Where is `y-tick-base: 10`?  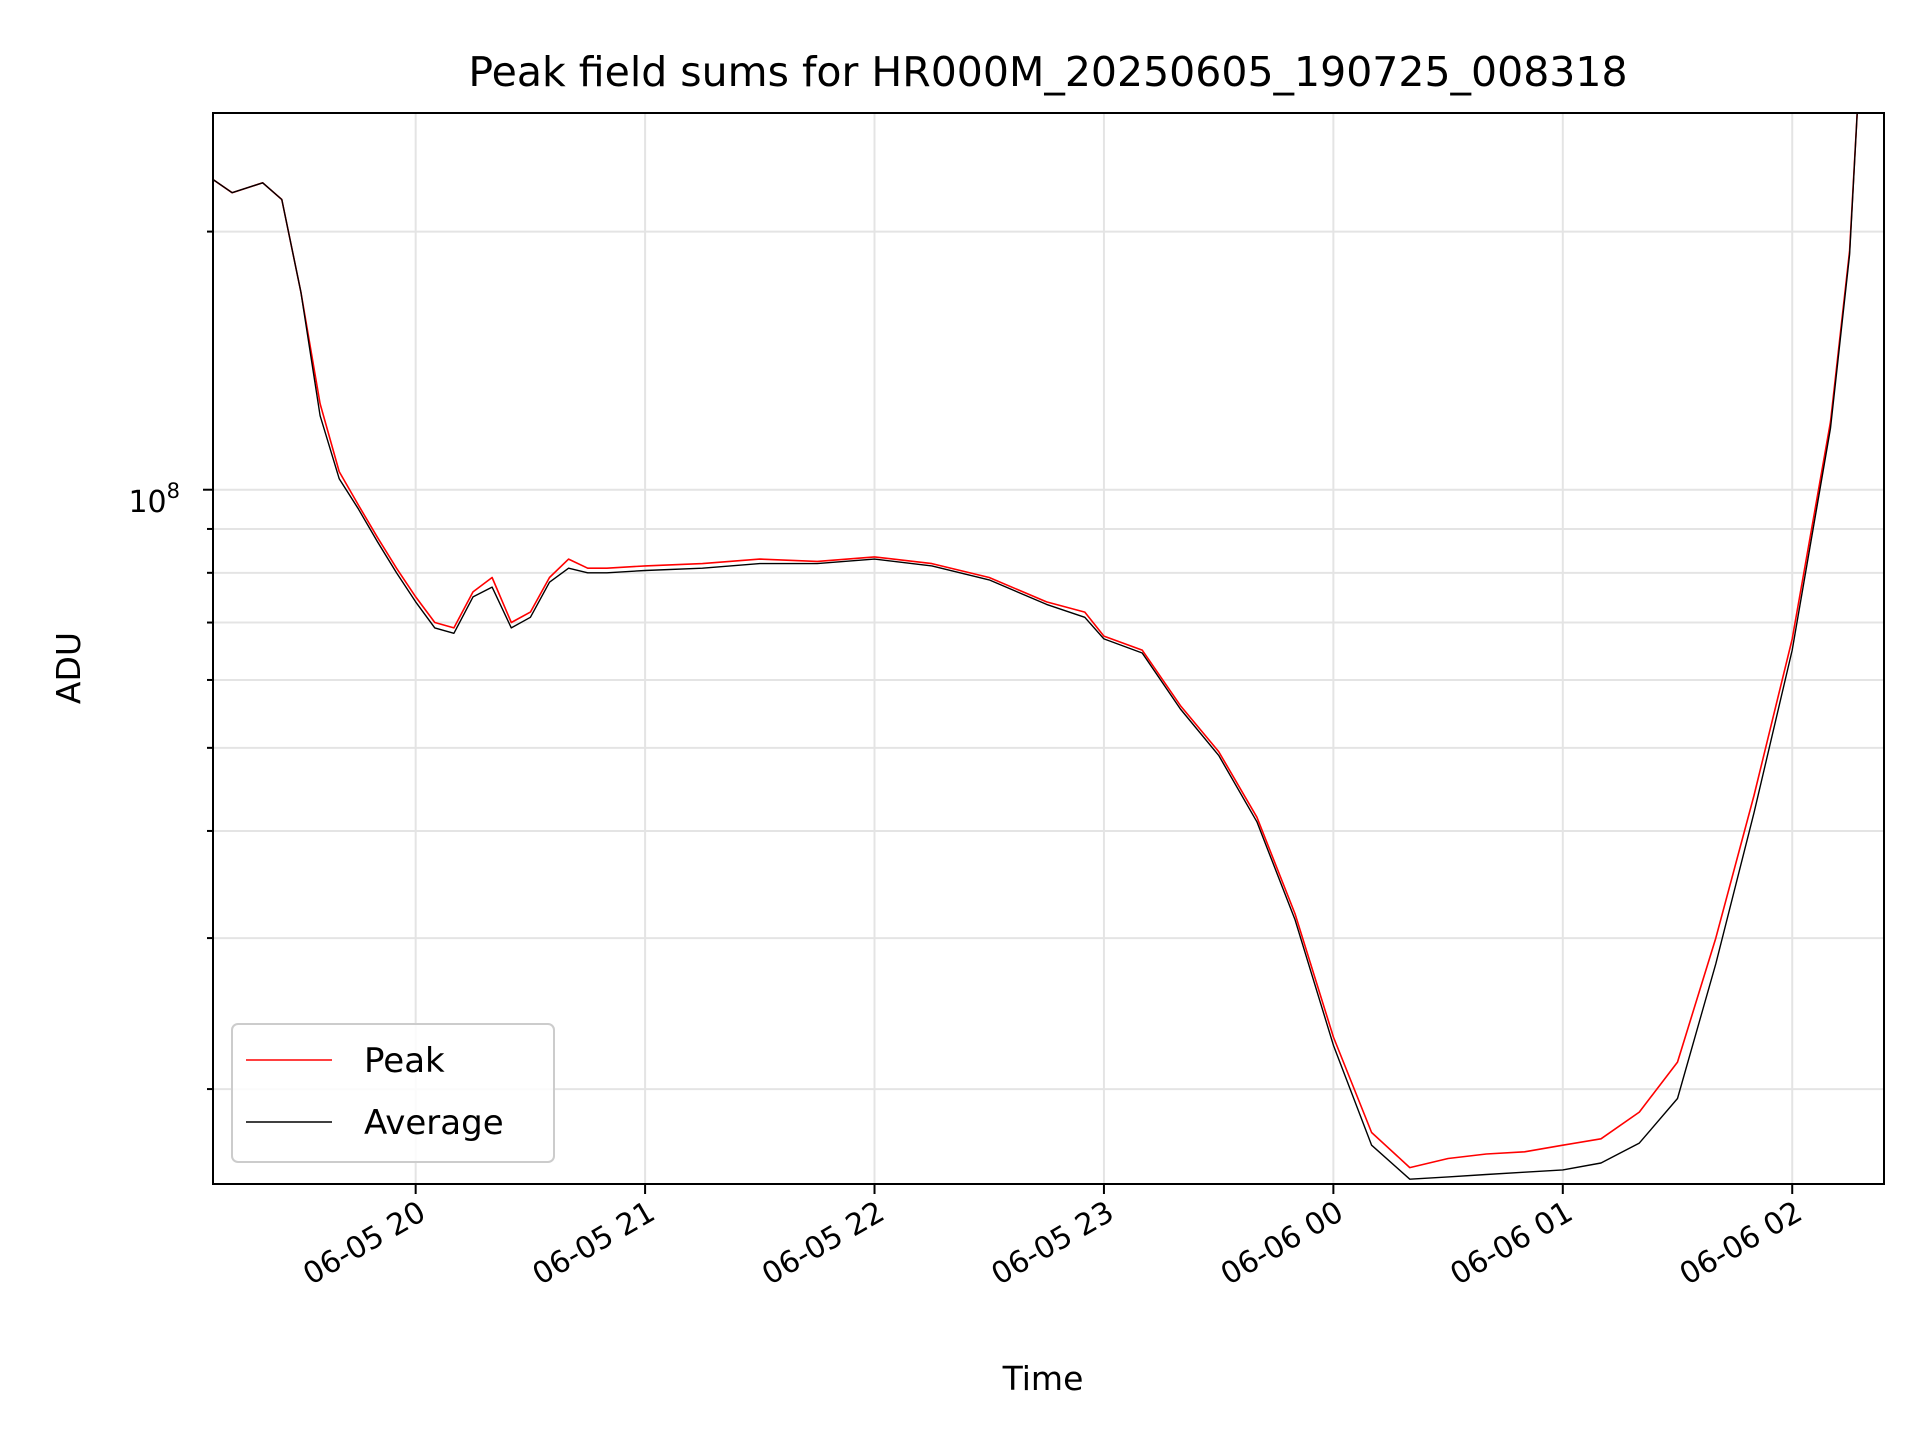 y-tick-base: 10 is located at coordinates (147, 502).